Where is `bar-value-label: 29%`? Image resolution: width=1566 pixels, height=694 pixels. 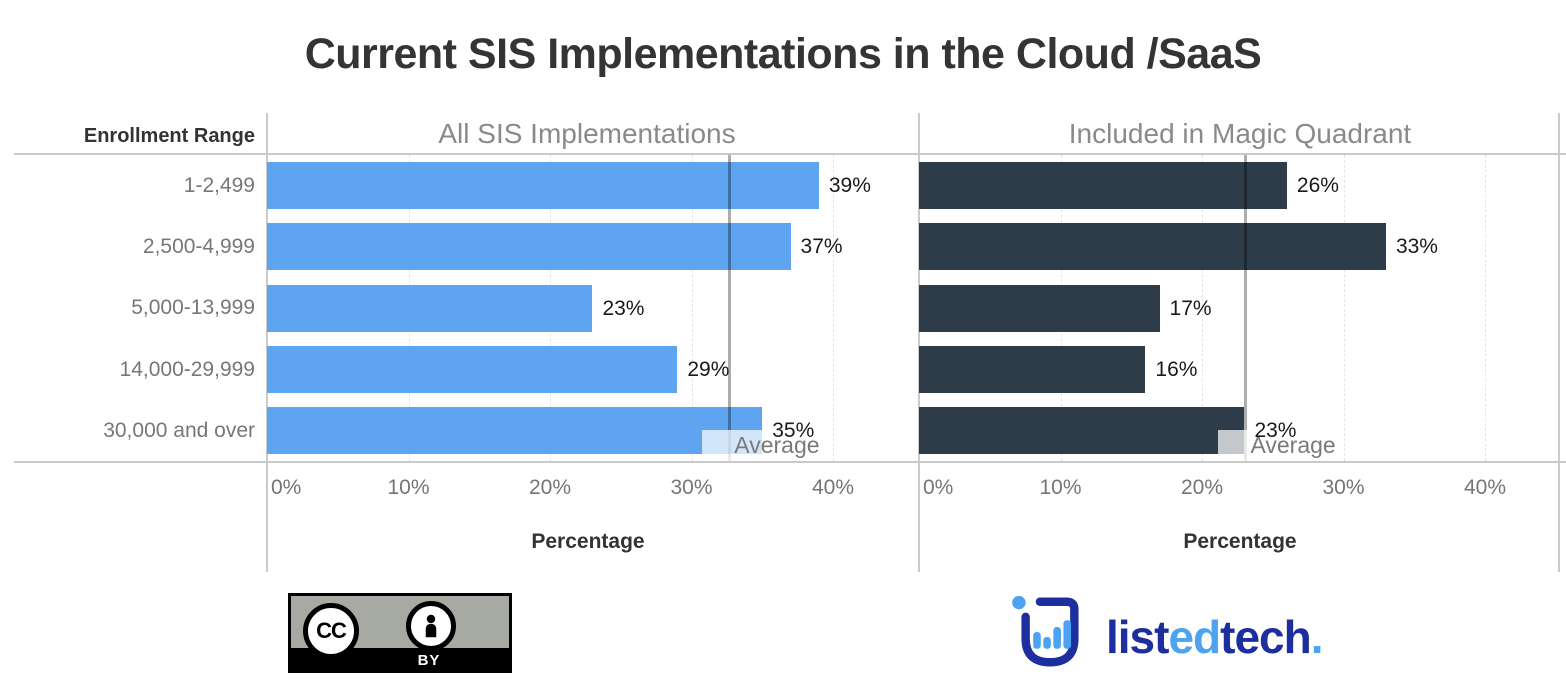 bar-value-label: 29% is located at coordinates (708, 369).